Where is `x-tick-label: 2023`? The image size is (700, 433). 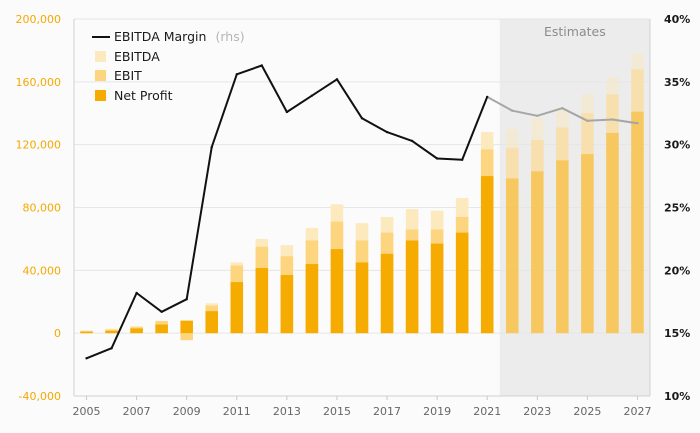 x-tick-label: 2023 is located at coordinates (537, 411).